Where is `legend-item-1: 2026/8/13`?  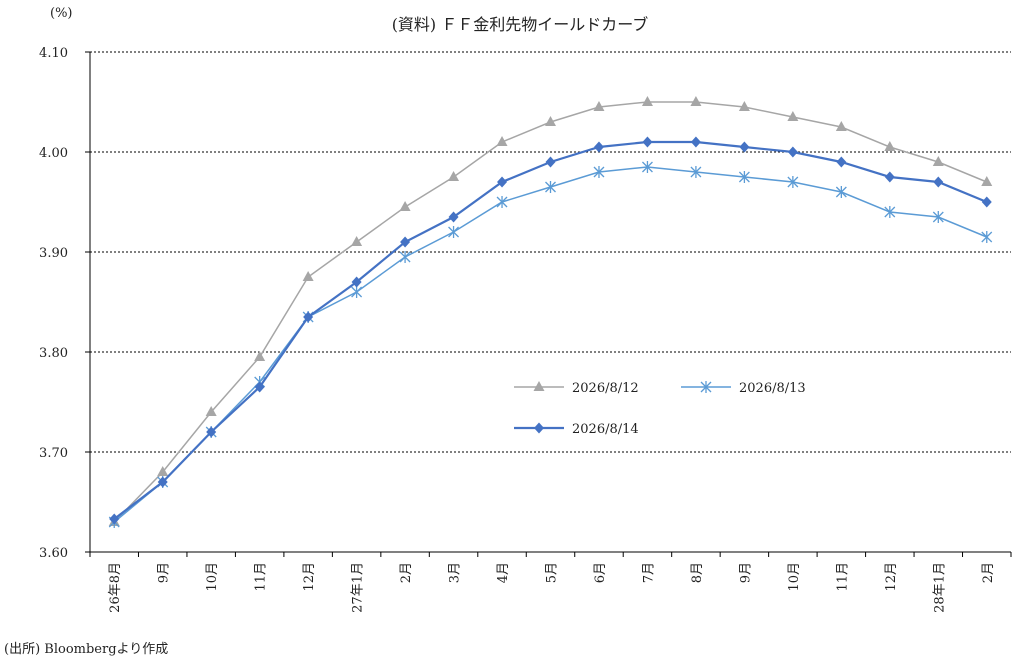
legend-item-1: 2026/8/13 is located at coordinates (743, 388).